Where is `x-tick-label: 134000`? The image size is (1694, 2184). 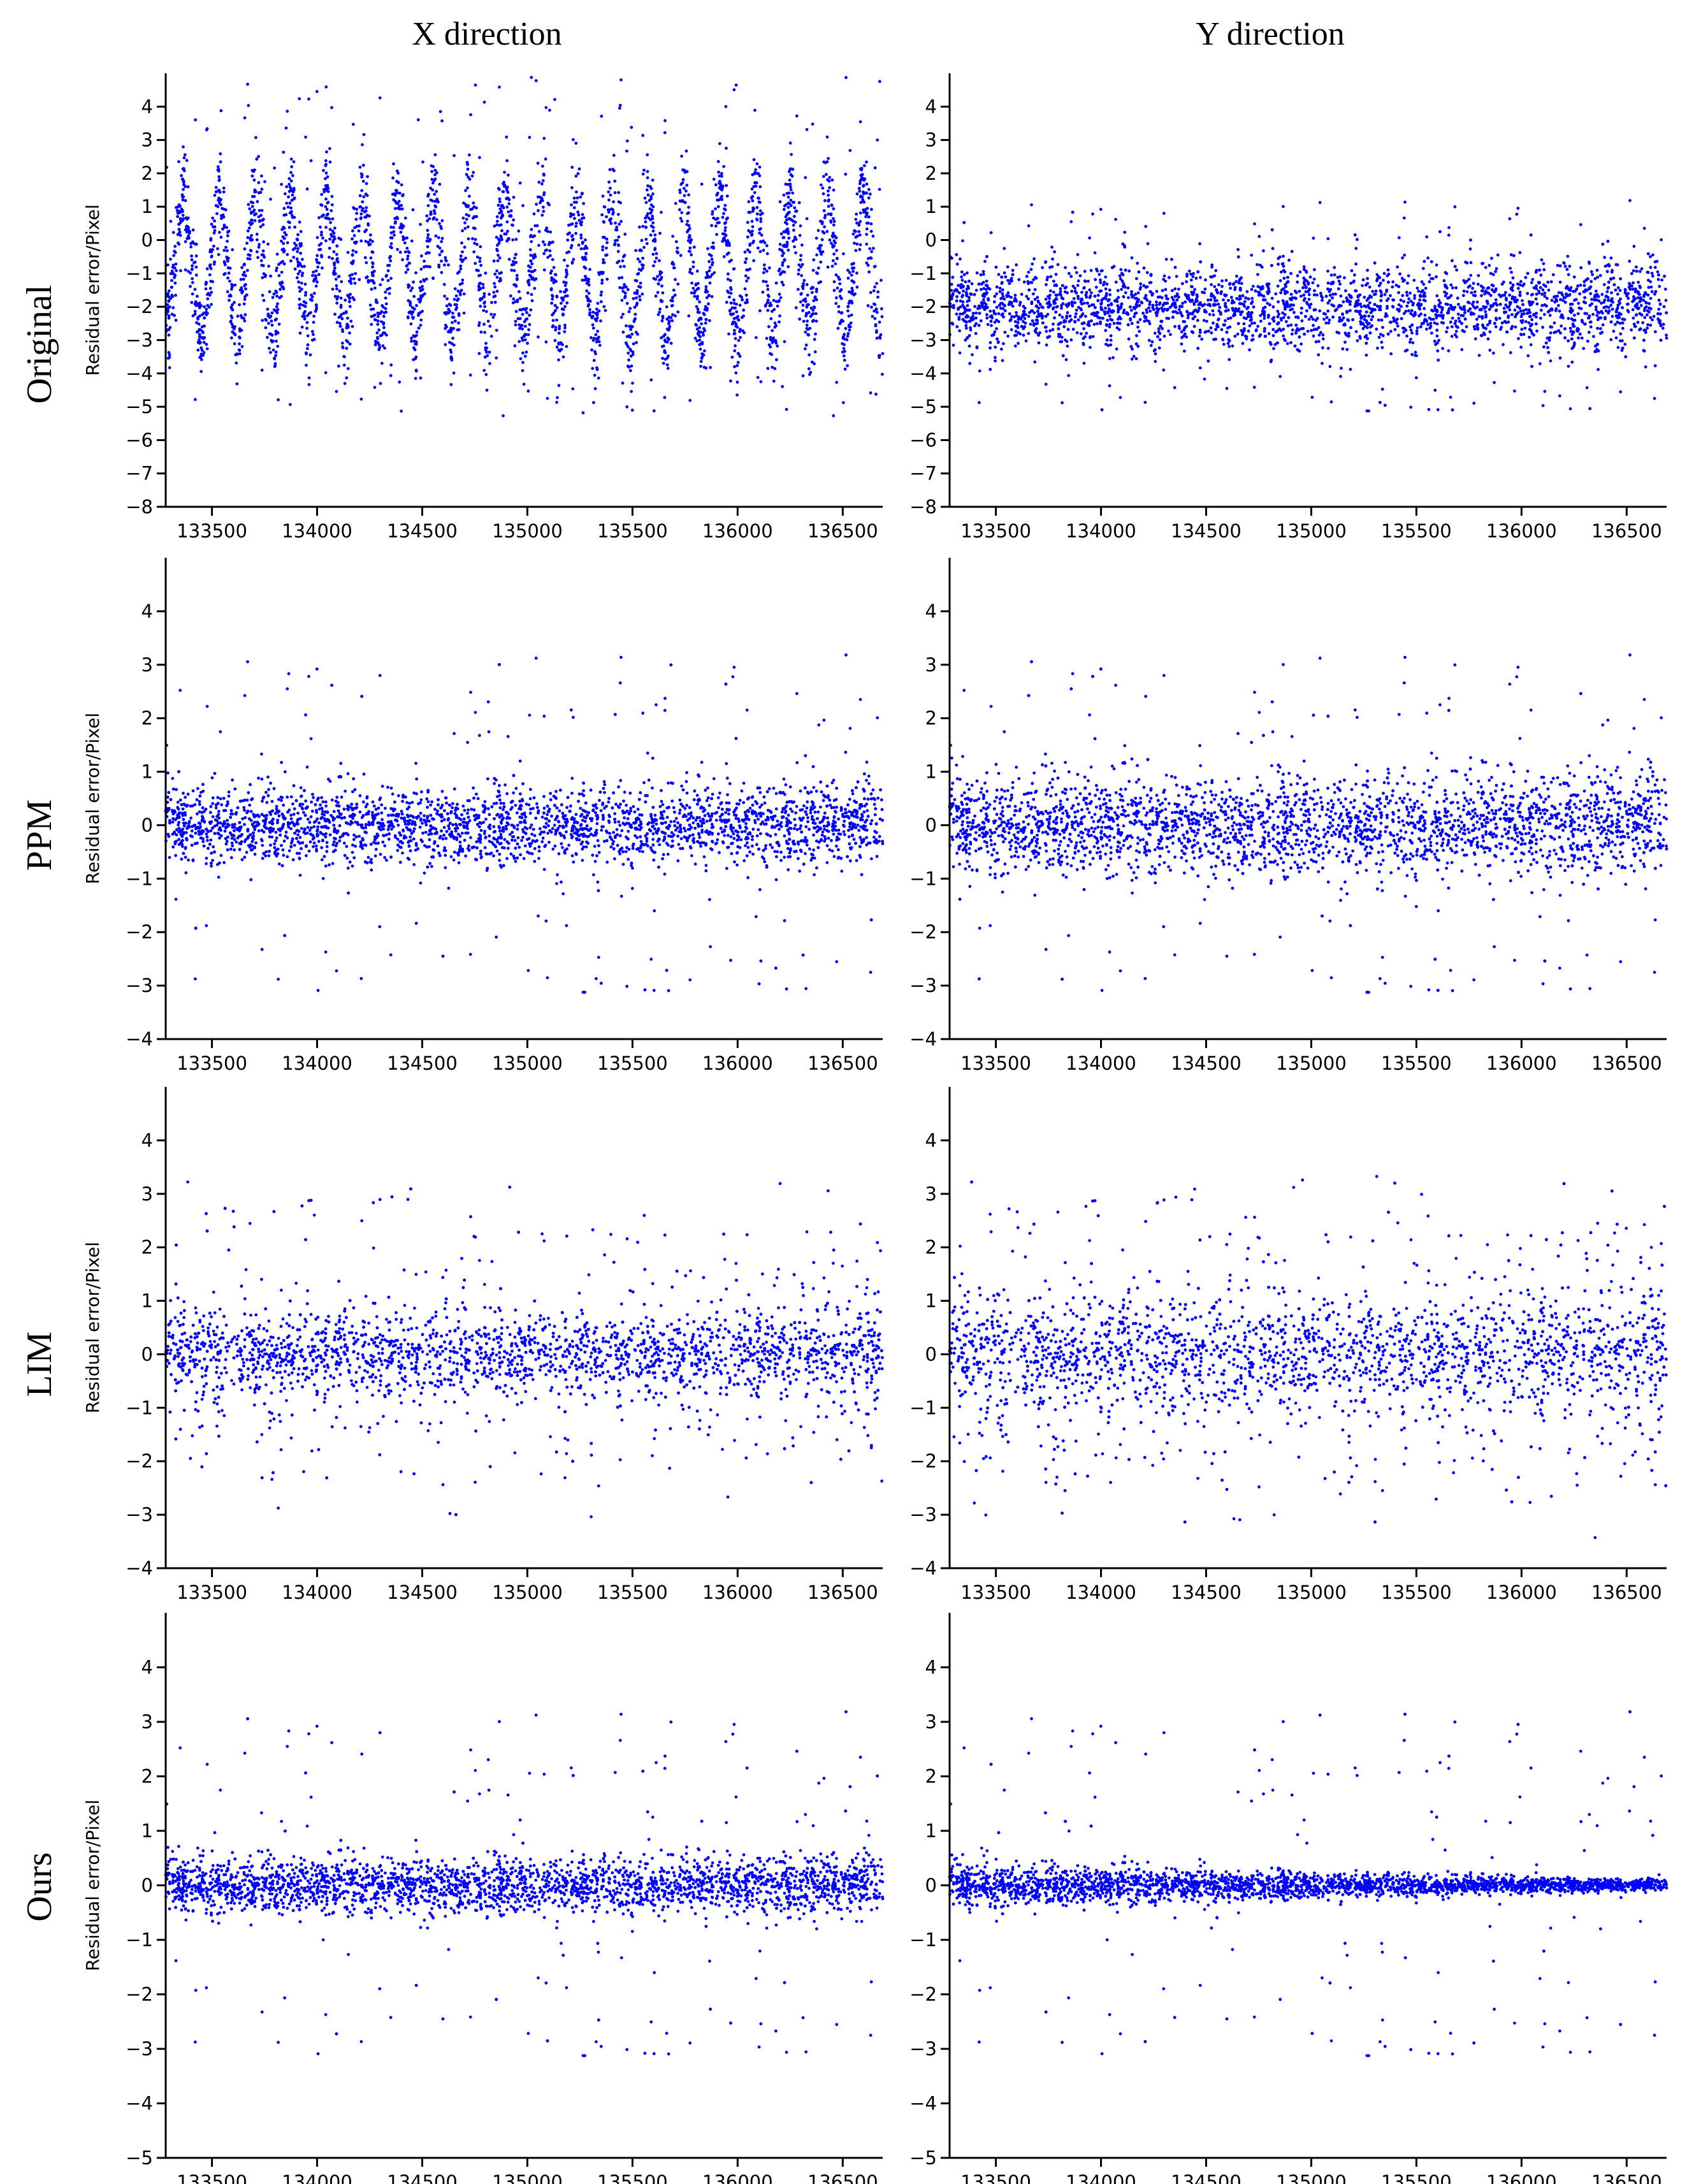 x-tick-label: 134000 is located at coordinates (317, 531).